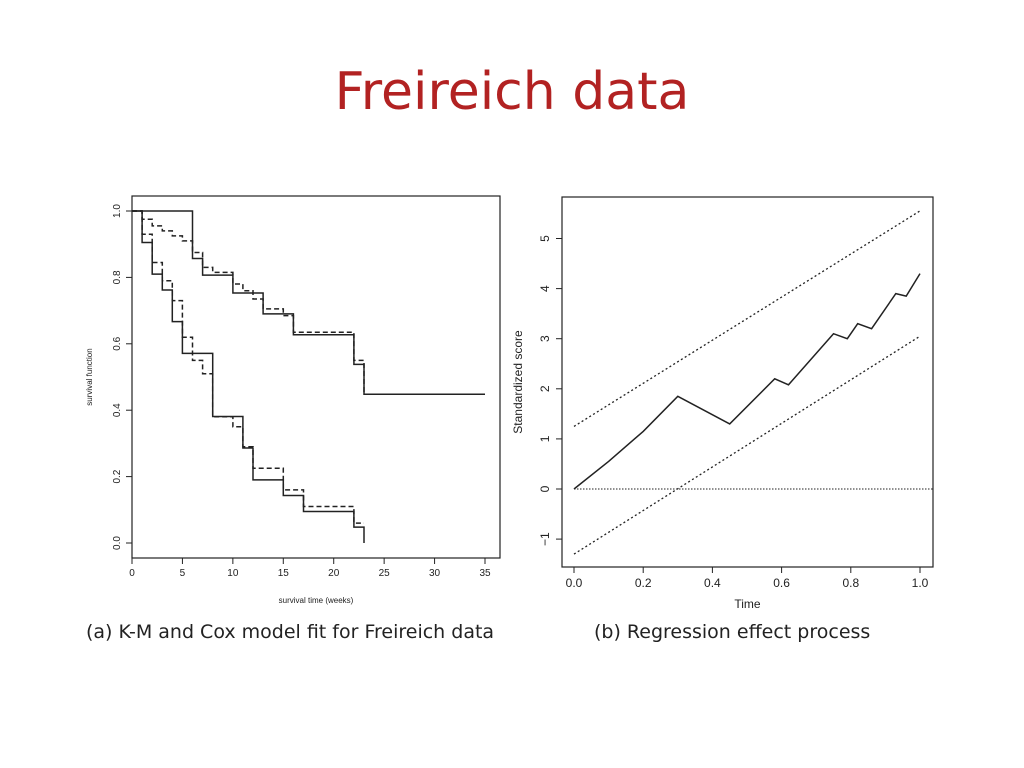 This screenshot has height=768, width=1024. Describe the element at coordinates (316, 600) in the screenshot. I see `x-axis-label: survival time (weeks)` at that location.